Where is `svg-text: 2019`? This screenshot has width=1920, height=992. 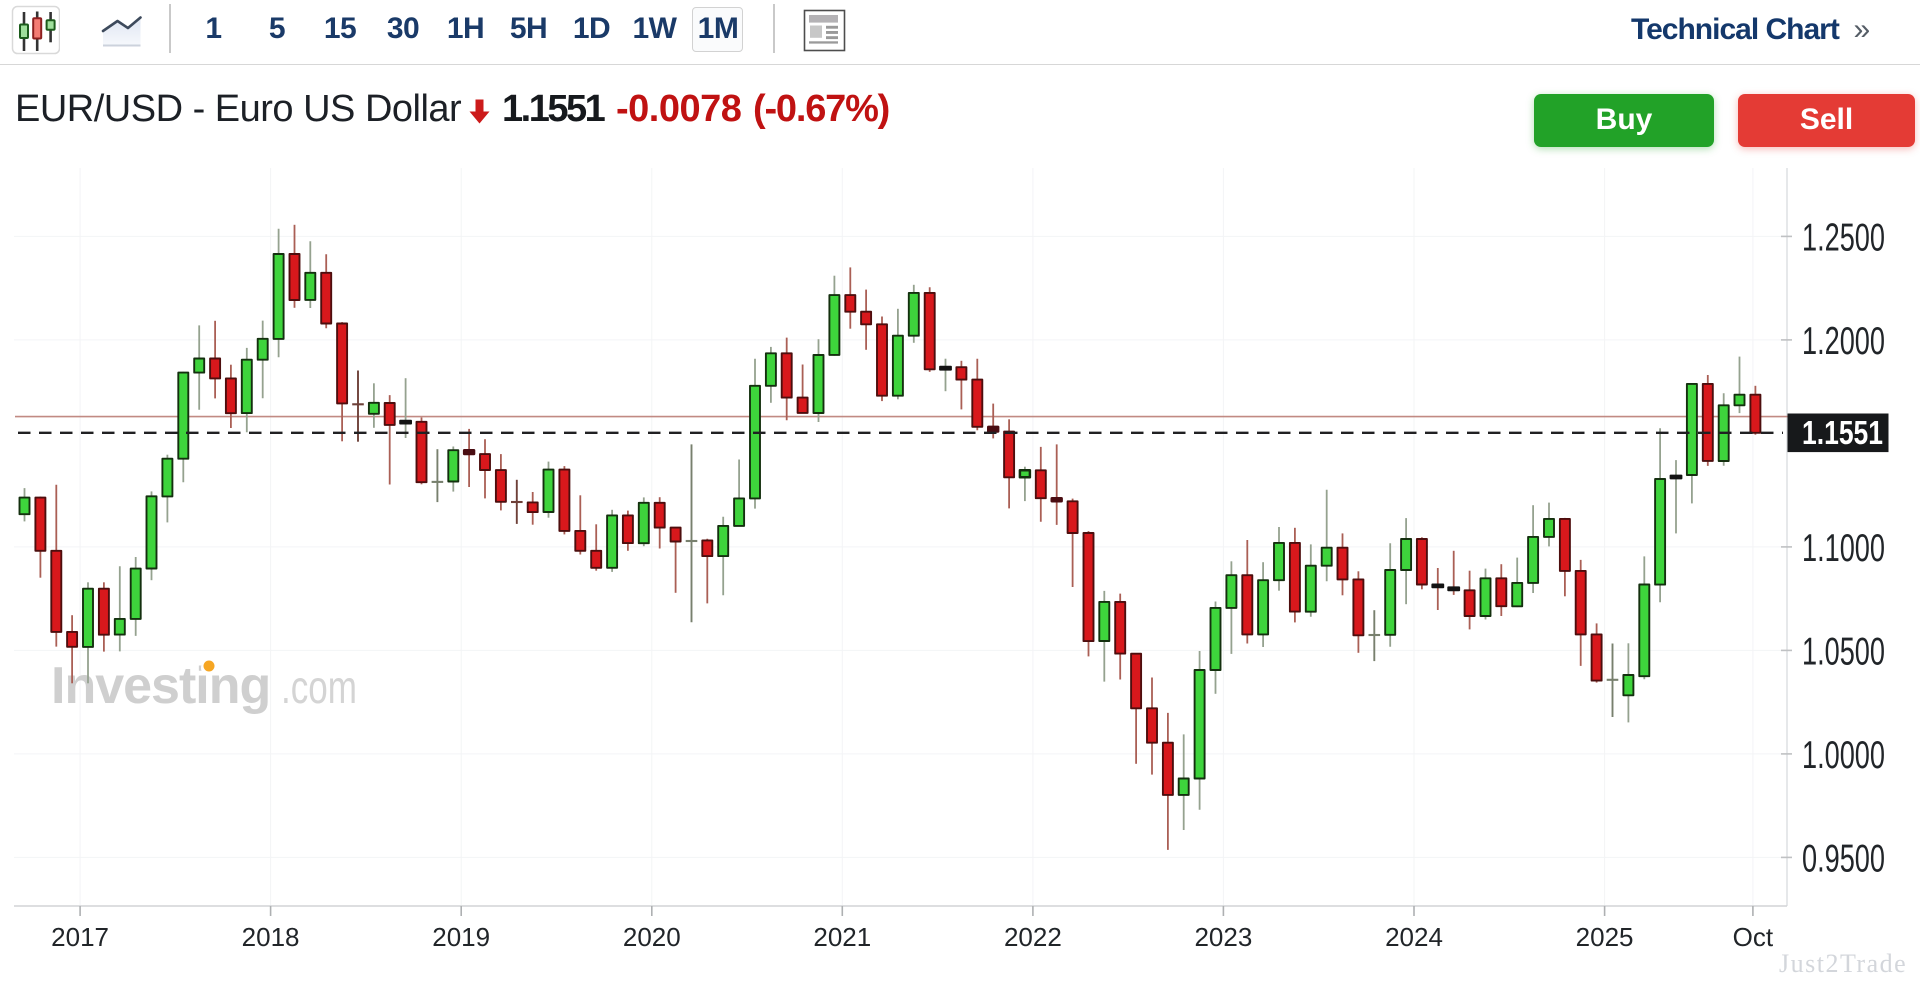 svg-text: 2019 is located at coordinates (461, 937).